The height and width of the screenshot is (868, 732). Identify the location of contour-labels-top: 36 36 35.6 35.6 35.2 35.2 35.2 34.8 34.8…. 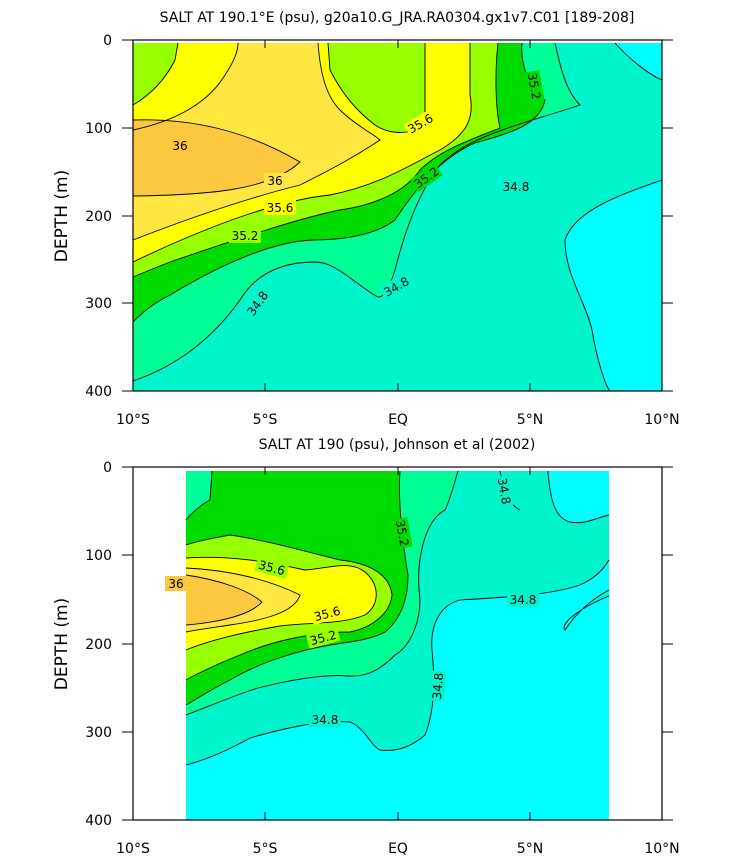
(357, 195).